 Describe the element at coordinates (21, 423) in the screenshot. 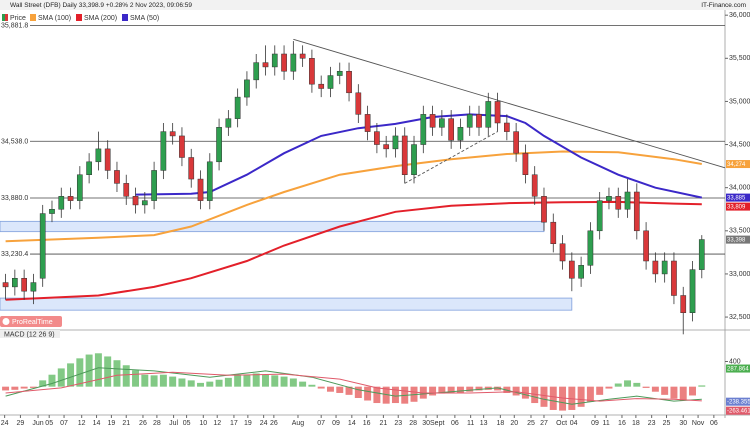

I see `x-tick-label: 29` at that location.